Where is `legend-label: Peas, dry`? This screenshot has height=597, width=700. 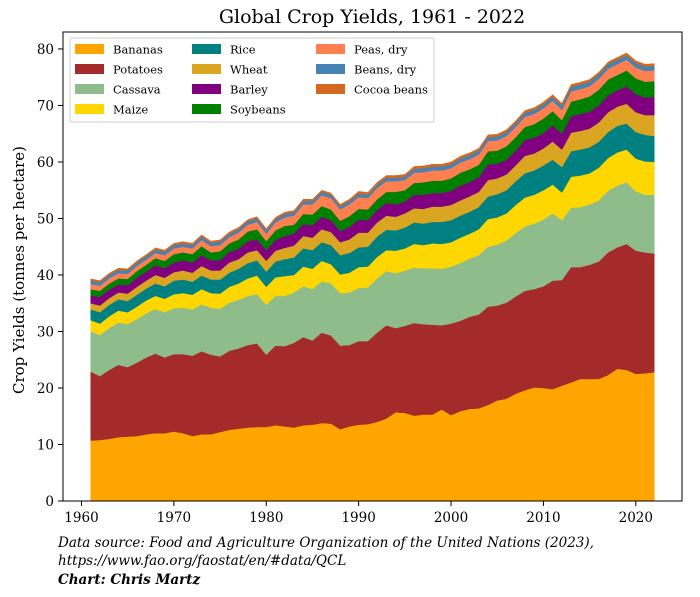 legend-label: Peas, dry is located at coordinates (381, 50).